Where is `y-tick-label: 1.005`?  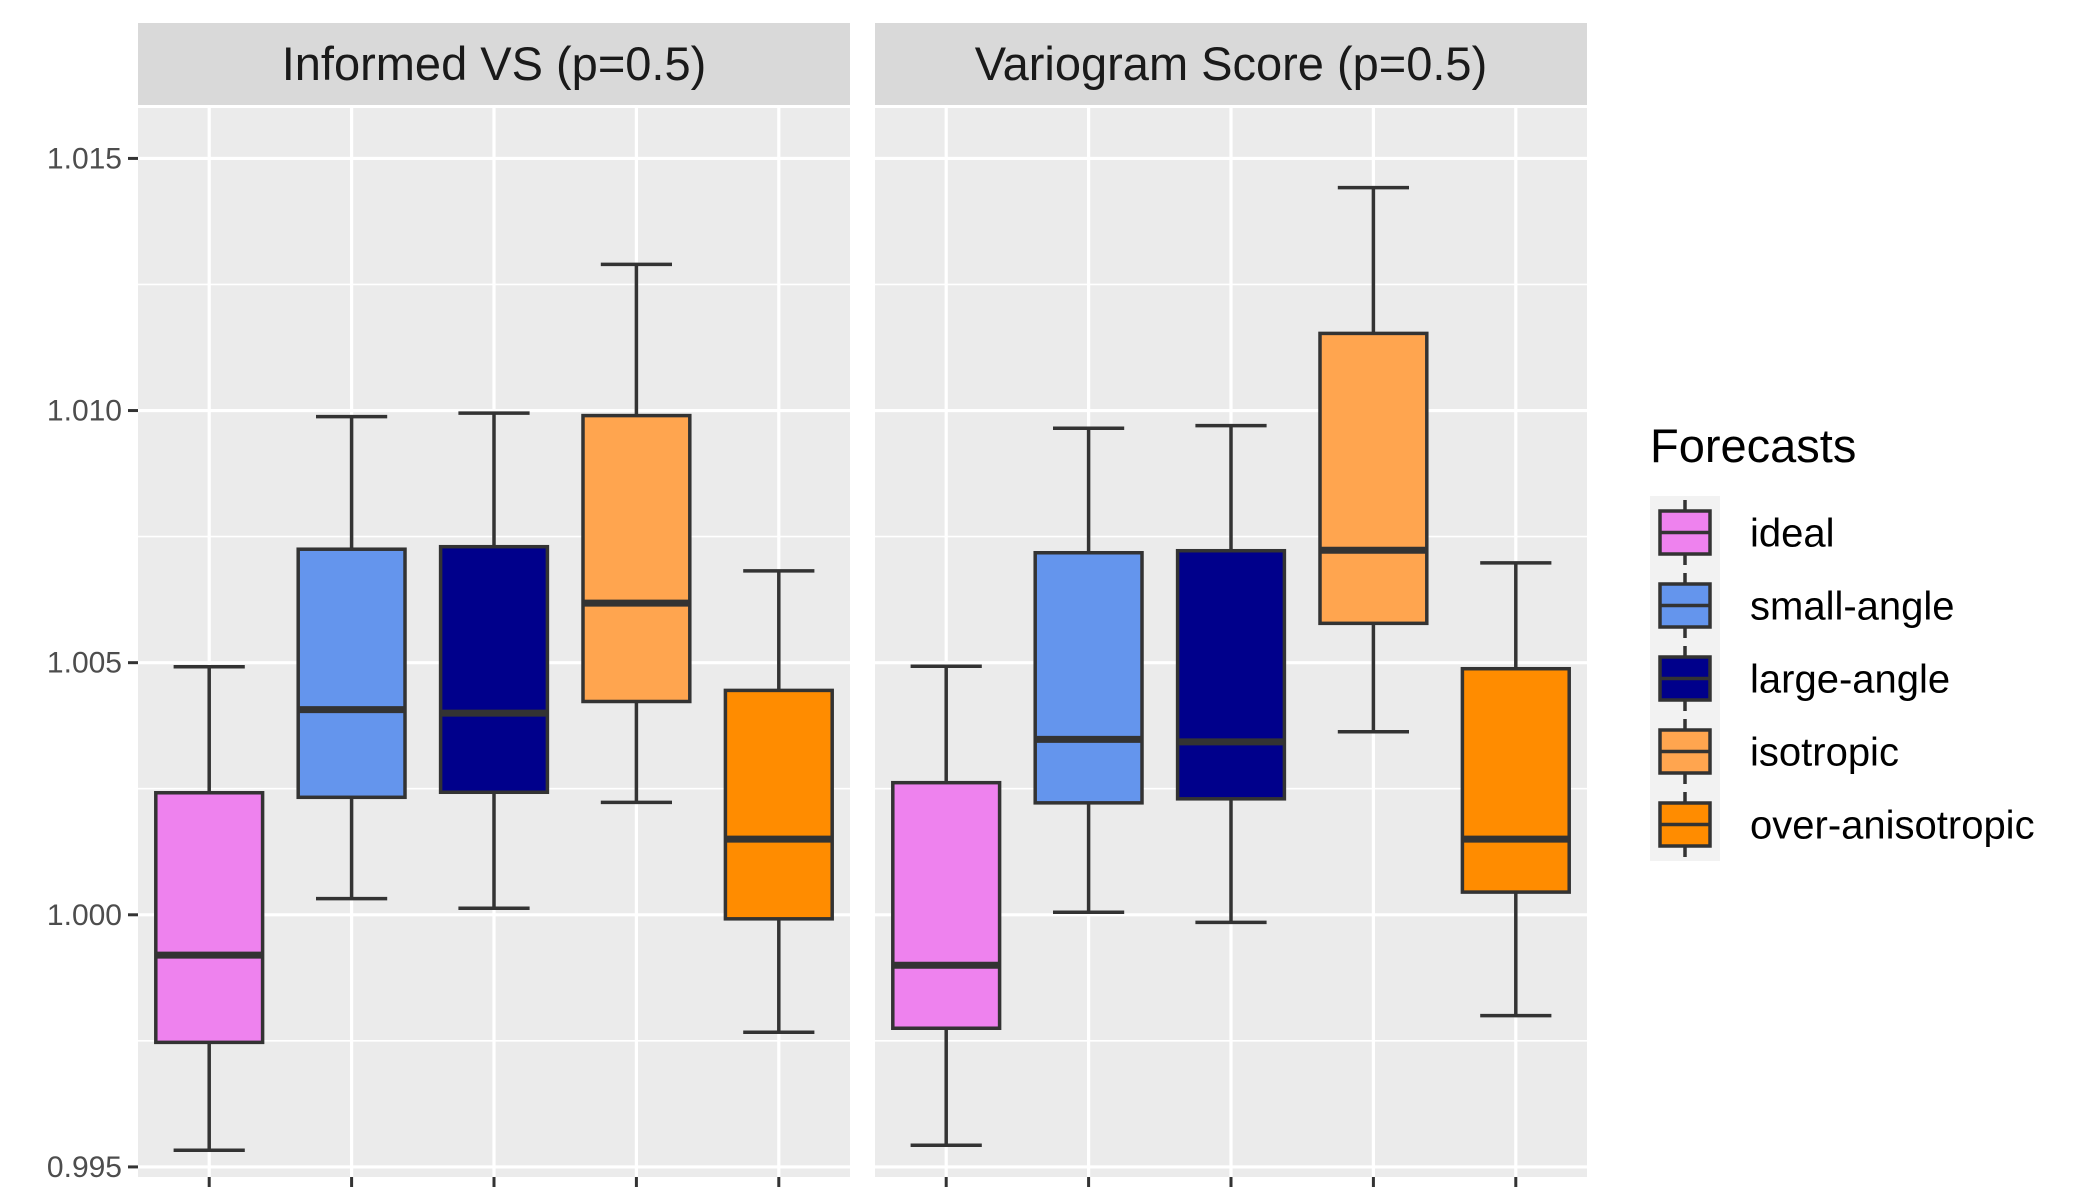
y-tick-label: 1.005 is located at coordinates (84, 663).